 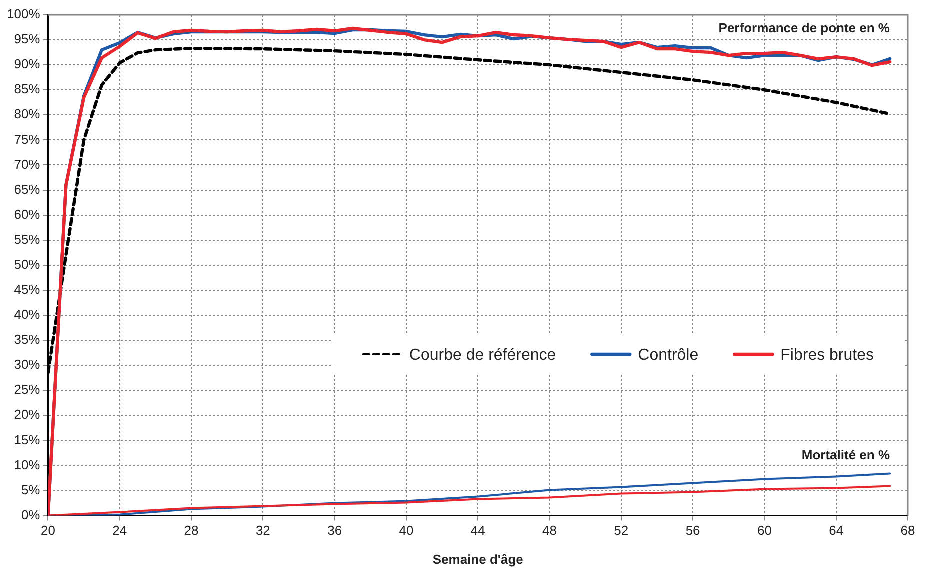 I want to click on y-tick-label: 45%, so click(x=27, y=290).